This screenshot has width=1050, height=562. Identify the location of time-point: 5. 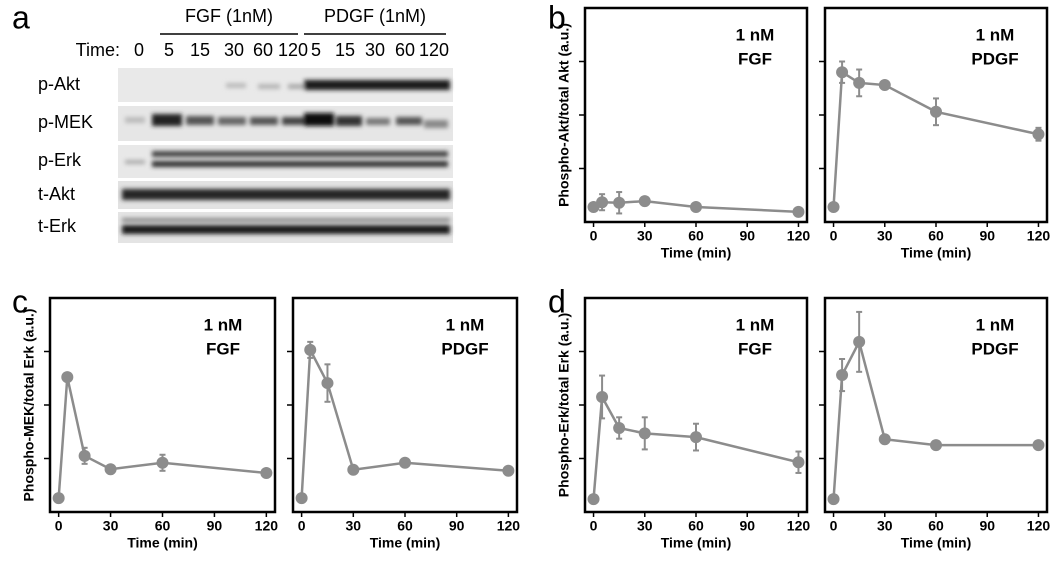
(316, 50).